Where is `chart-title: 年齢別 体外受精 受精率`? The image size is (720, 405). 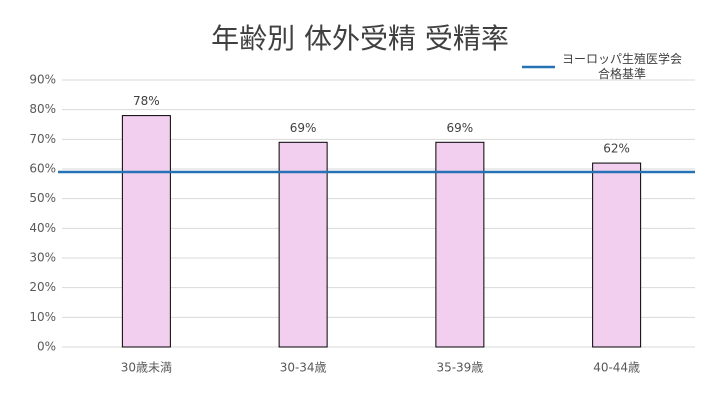
chart-title: 年齢別 体外受精 受精率 is located at coordinates (360, 38).